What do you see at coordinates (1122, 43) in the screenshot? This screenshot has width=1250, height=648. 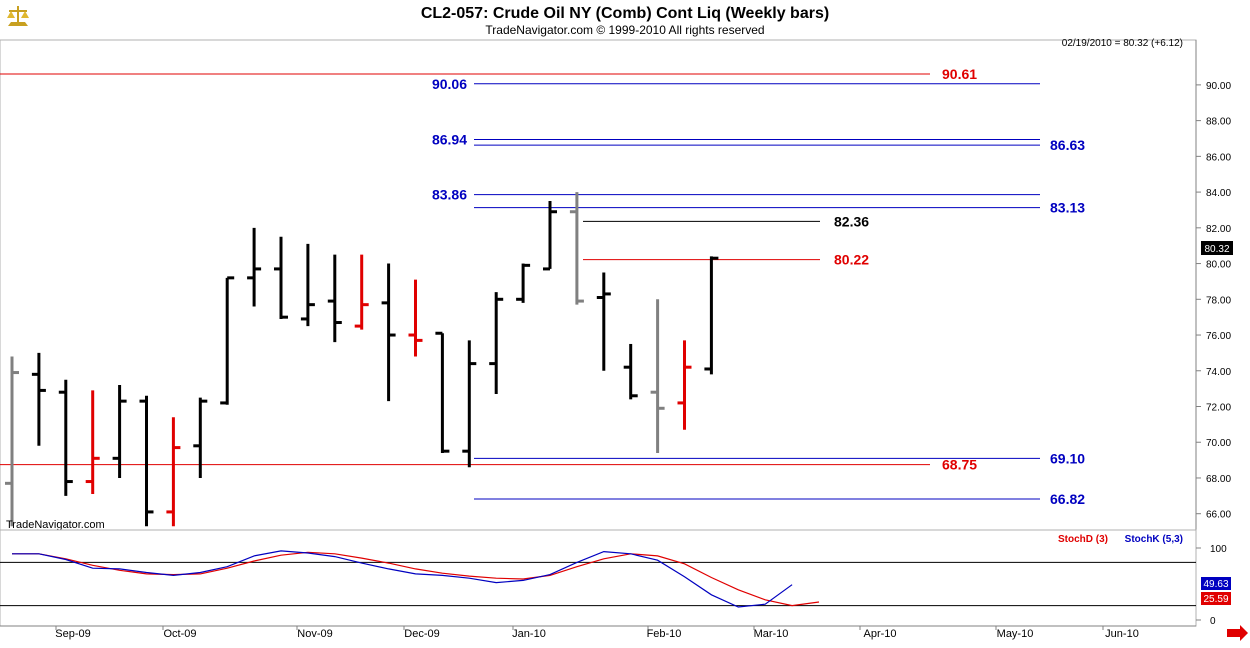 I see `last-price-info: 02/19/2010 = 80.32 (+6.12)` at bounding box center [1122, 43].